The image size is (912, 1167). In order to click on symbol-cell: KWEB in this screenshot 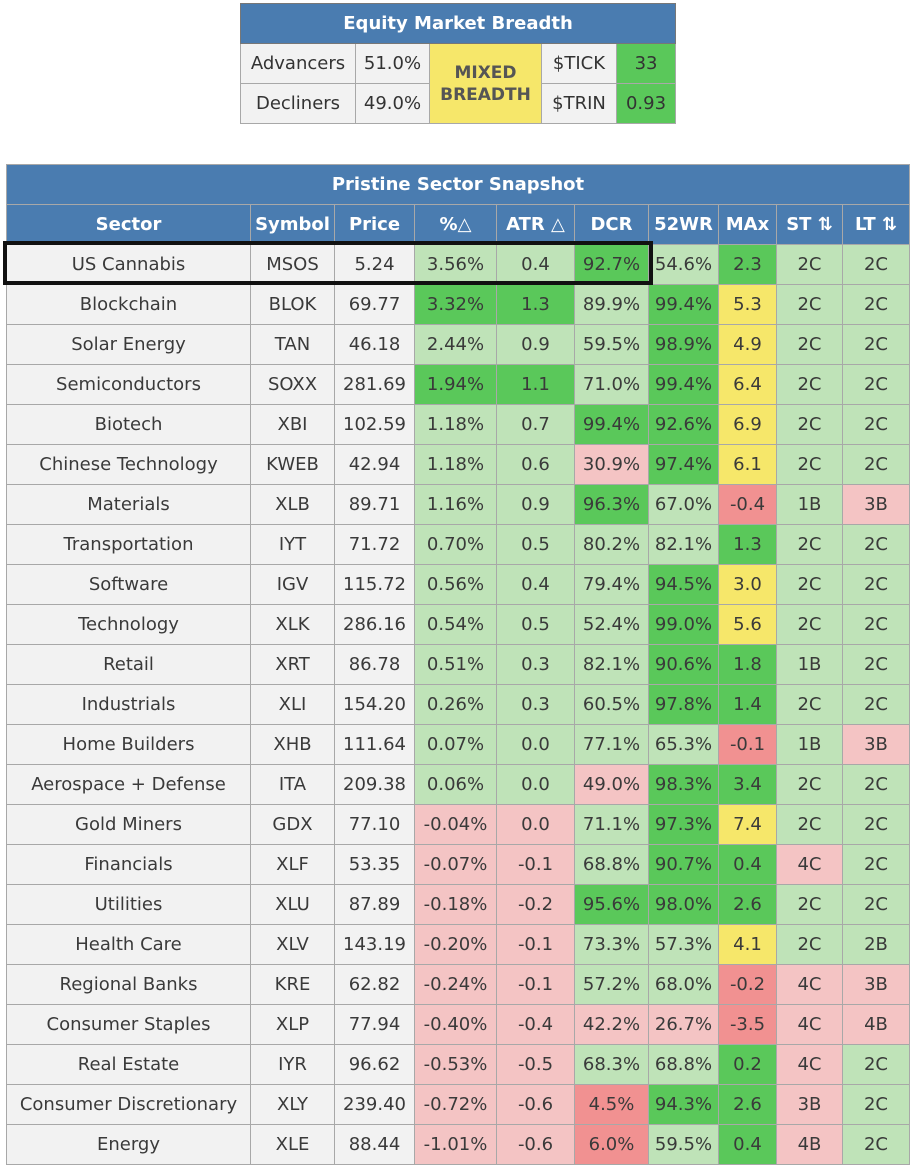, I will do `click(292, 464)`.